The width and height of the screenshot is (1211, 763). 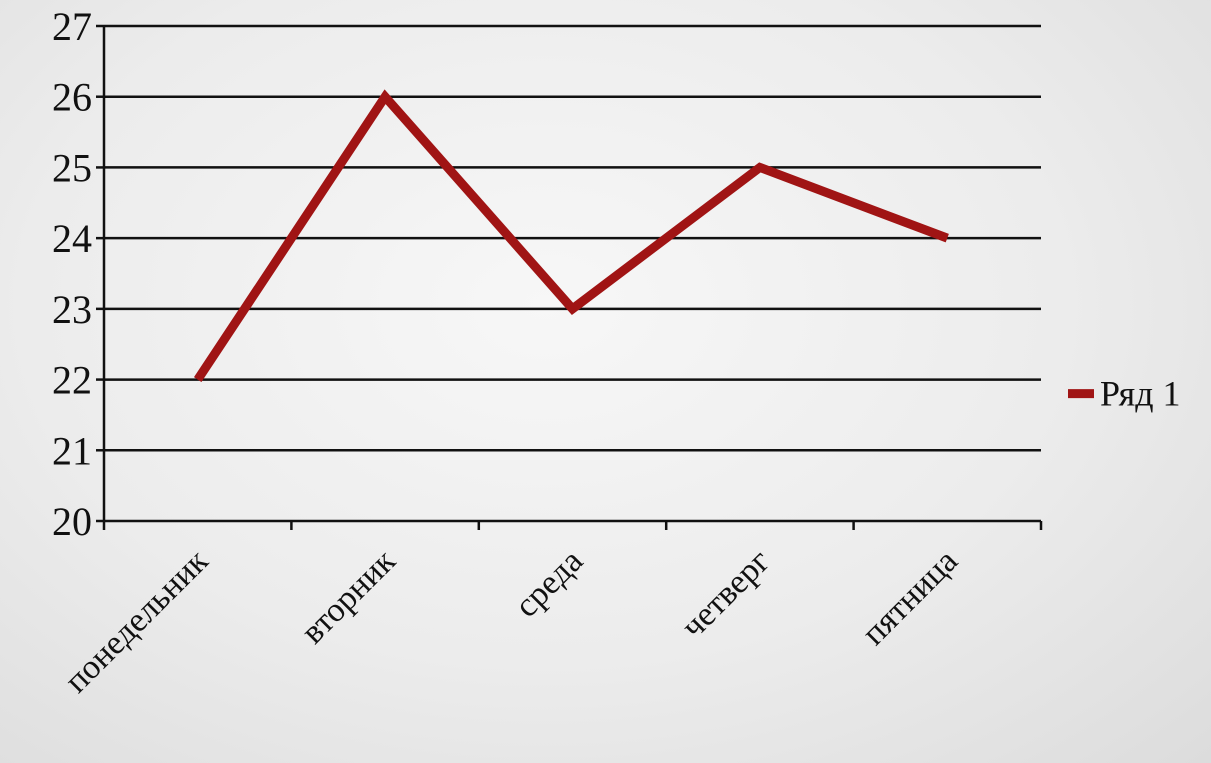 I want to click on y-tick-label: 22, so click(x=72, y=380).